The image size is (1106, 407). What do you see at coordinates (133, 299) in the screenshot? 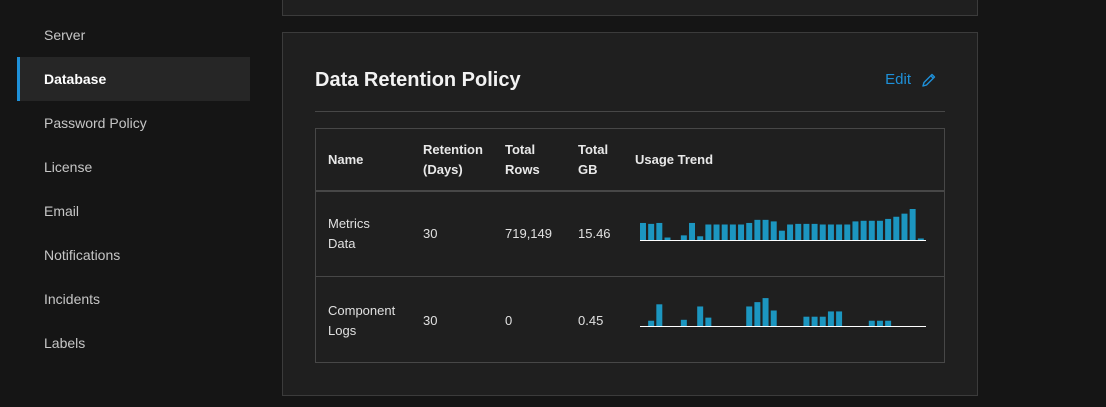
I see `sidebar-item-incidents: Incidents` at bounding box center [133, 299].